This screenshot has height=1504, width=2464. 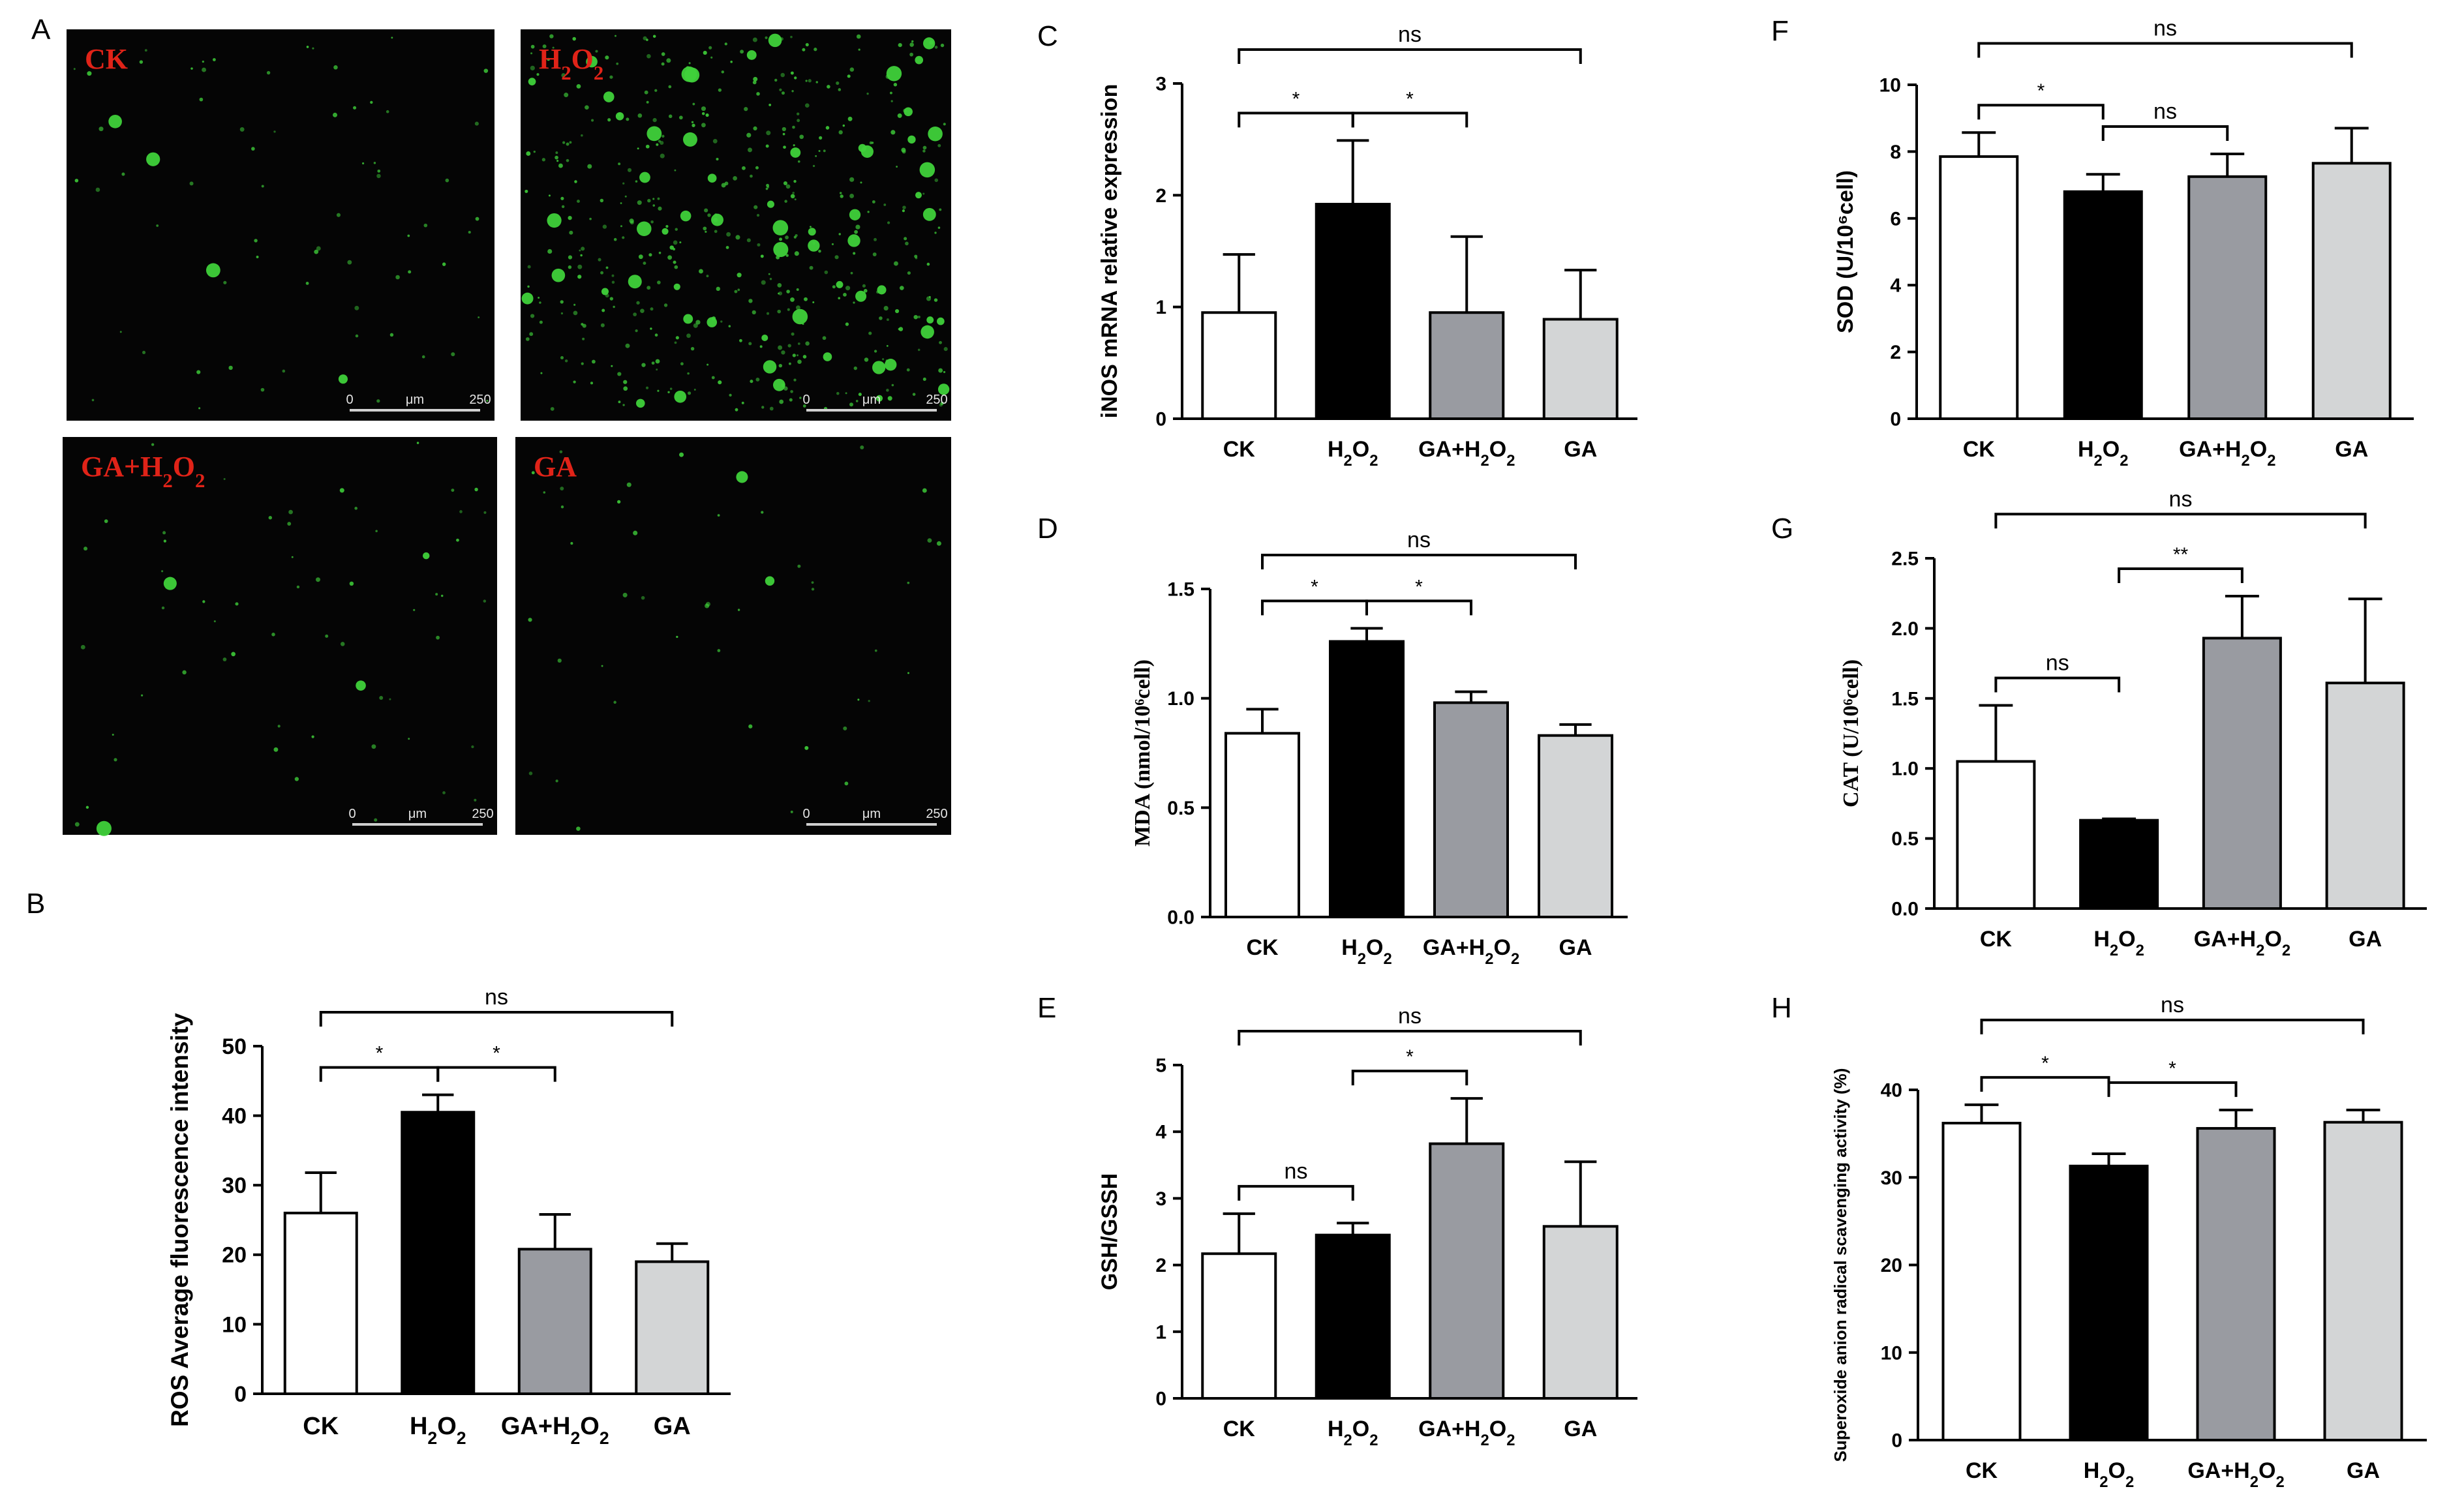 I want to click on y-tick-label: 5, so click(x=1160, y=1066).